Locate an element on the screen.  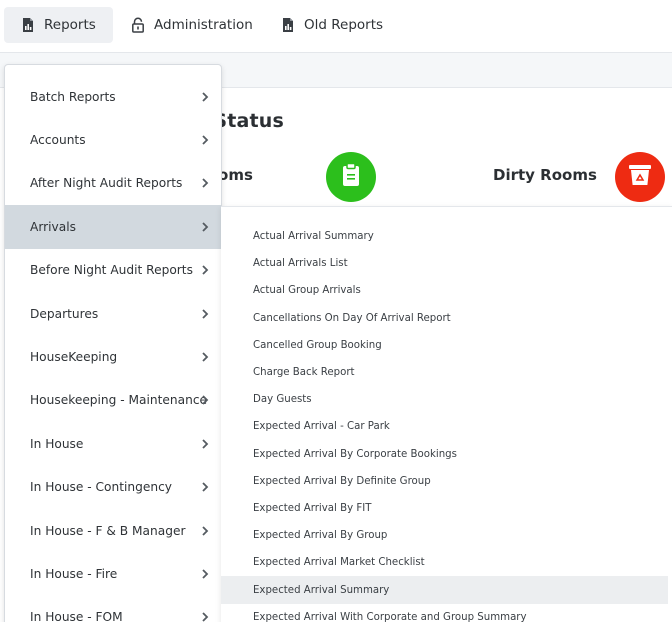
menu-item-departures: Departures is located at coordinates (113, 313).